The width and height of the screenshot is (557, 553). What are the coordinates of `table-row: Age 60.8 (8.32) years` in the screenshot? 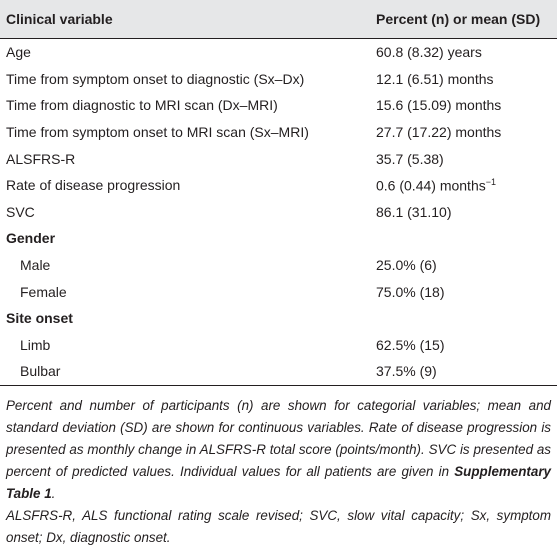 It's located at (278, 52).